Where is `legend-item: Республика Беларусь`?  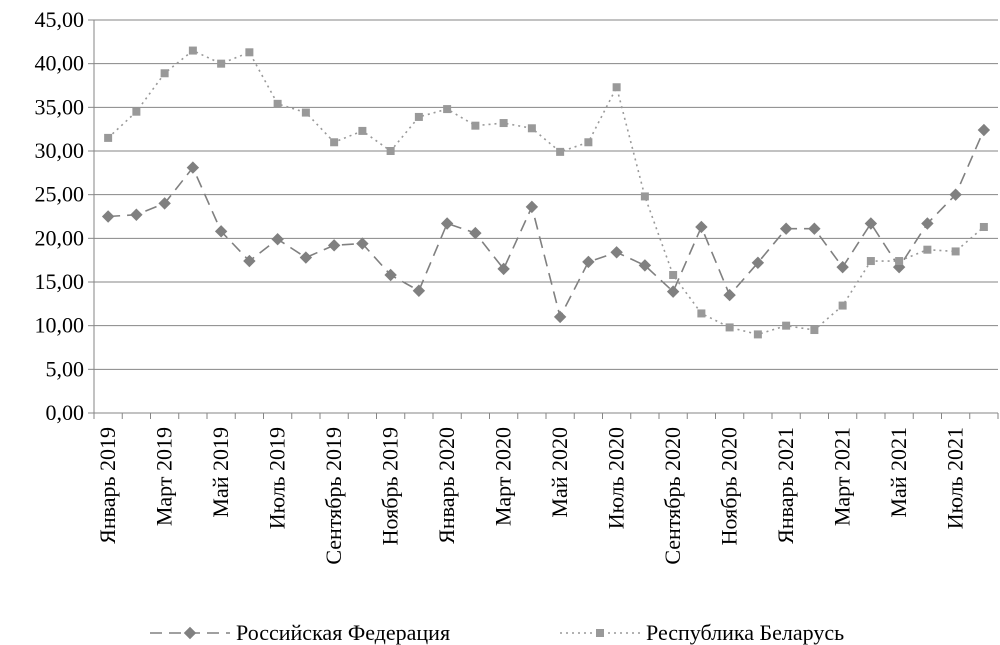
legend-item: Республика Беларусь is located at coordinates (702, 632).